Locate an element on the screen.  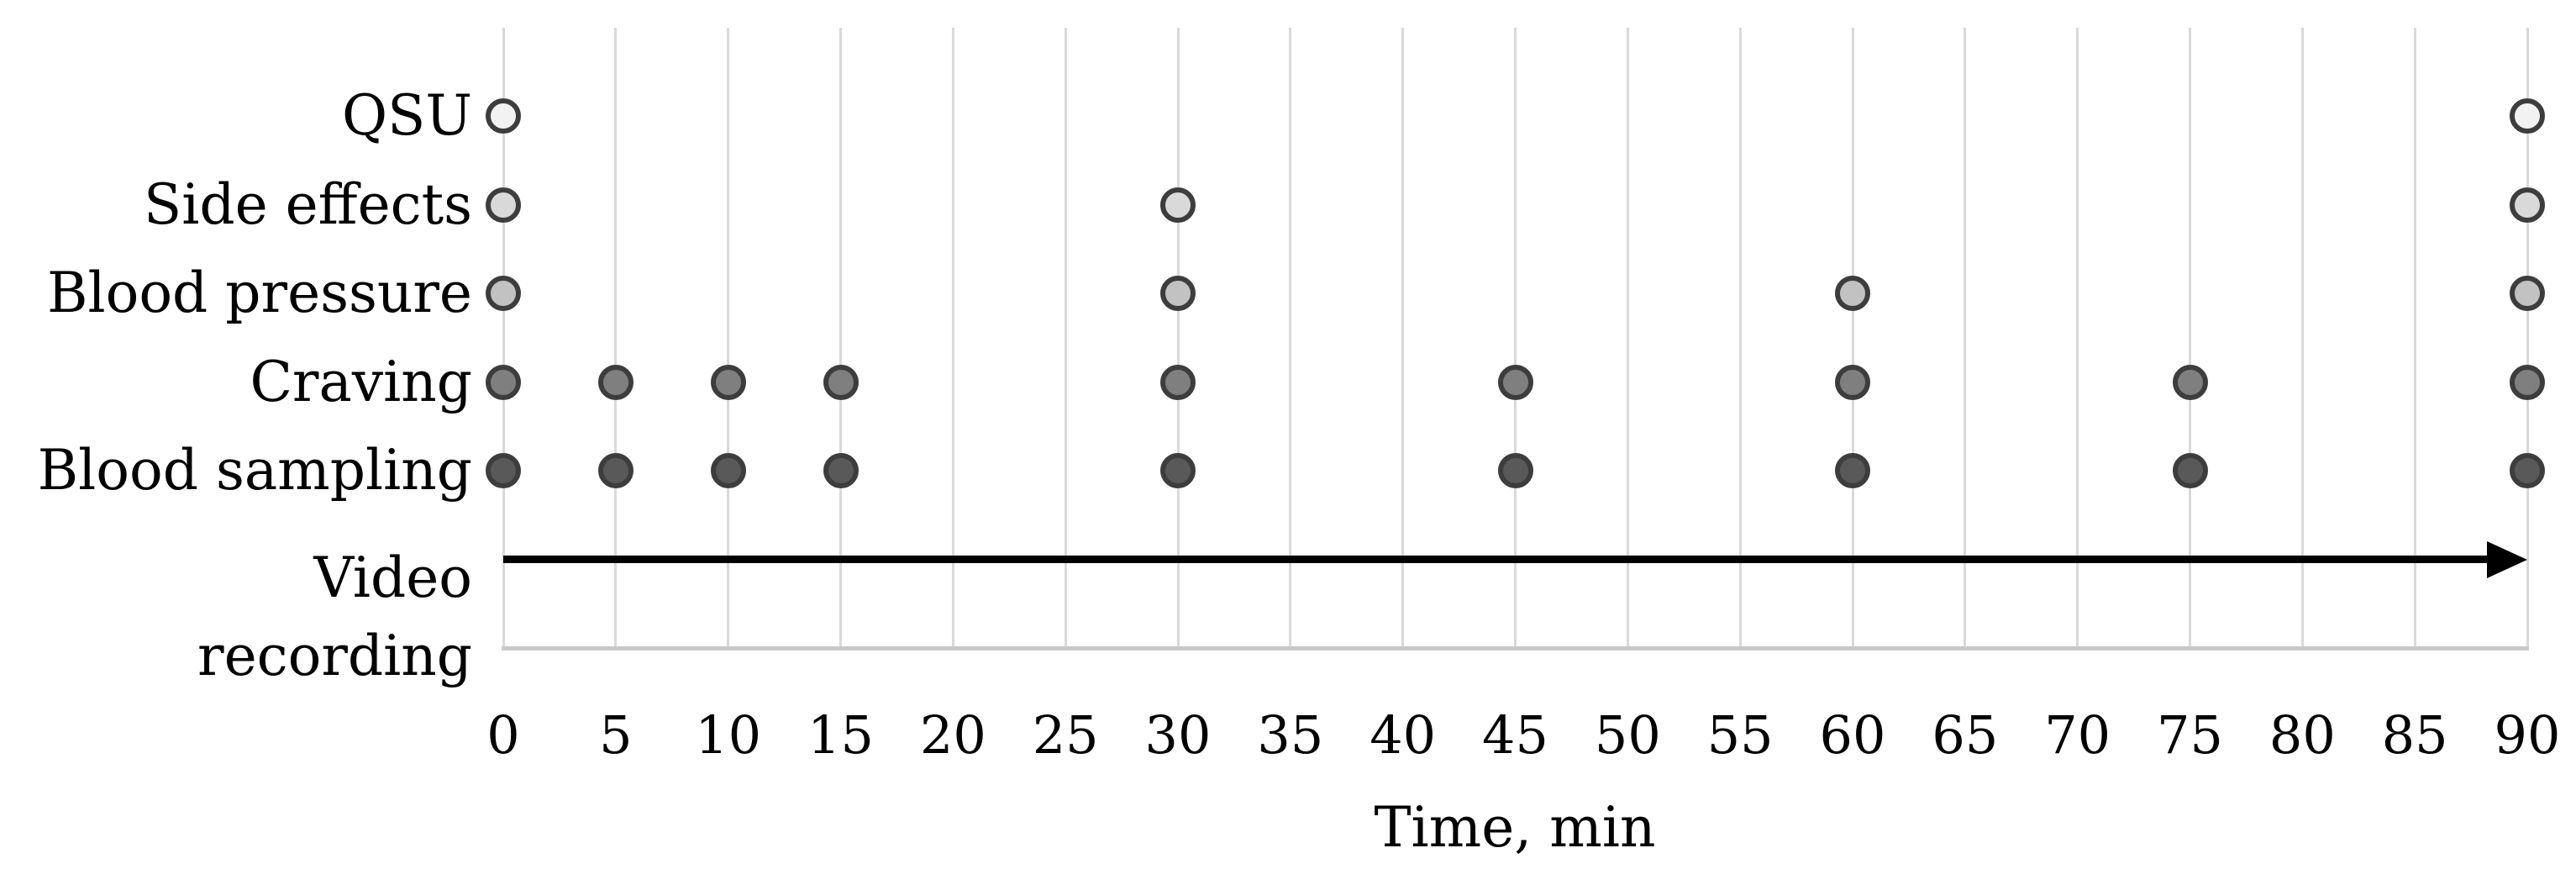
x-tick-label-20: 20 is located at coordinates (953, 735).